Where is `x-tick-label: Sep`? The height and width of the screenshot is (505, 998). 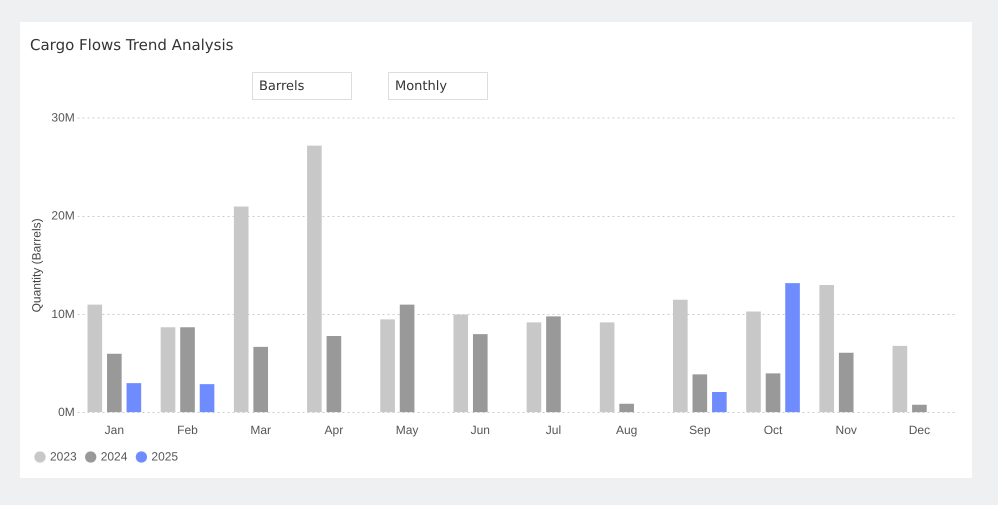
x-tick-label: Sep is located at coordinates (700, 430).